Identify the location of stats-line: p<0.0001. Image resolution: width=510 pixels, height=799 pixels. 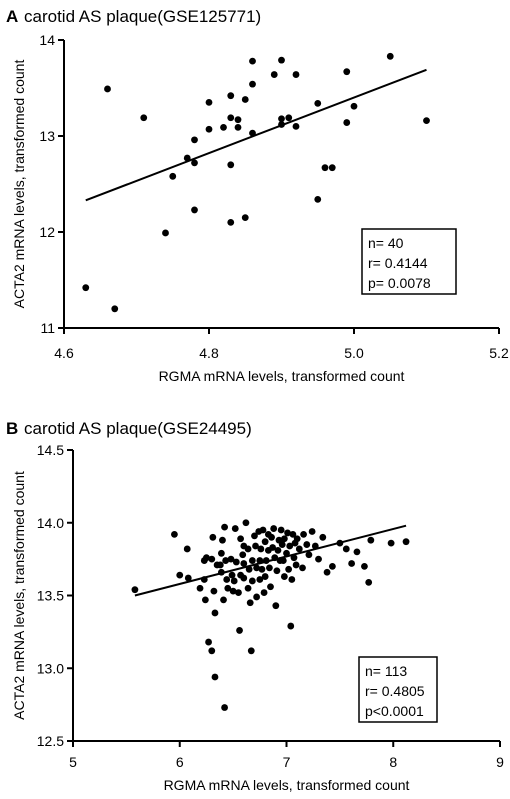
(394, 711).